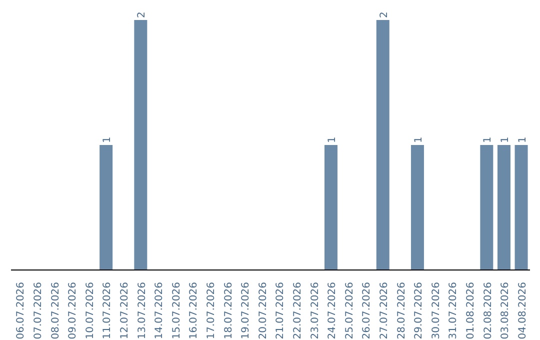 Image resolution: width=540 pixels, height=340 pixels. I want to click on x-tick-label: 28.07.2026, so click(402, 311).